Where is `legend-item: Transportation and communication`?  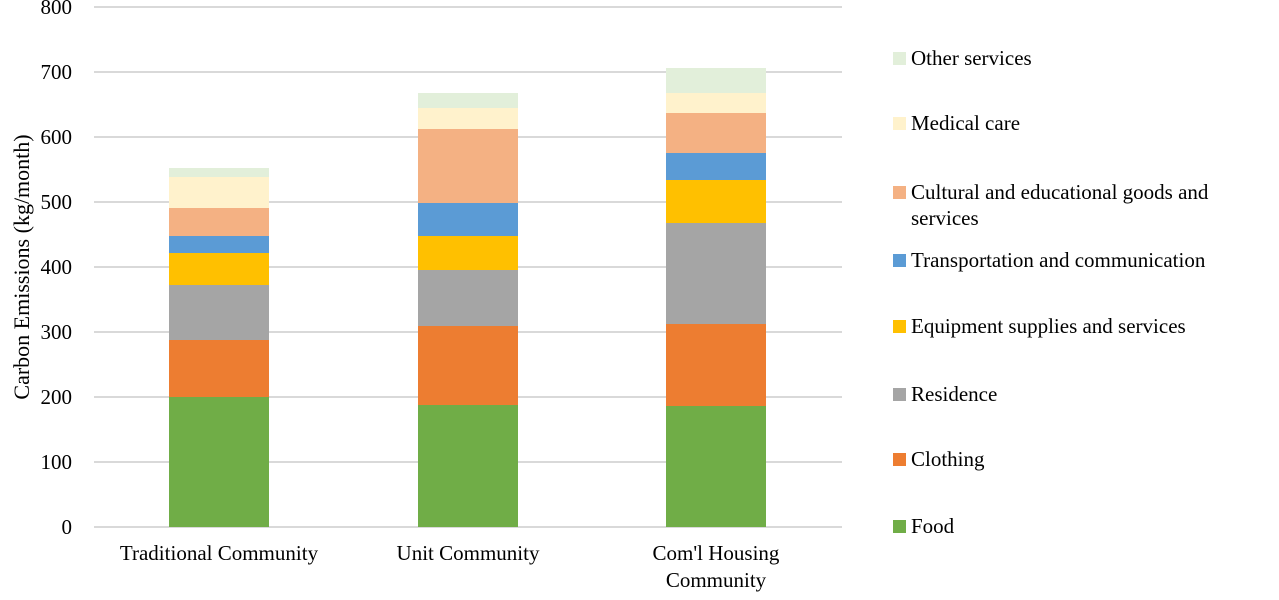 legend-item: Transportation and communication is located at coordinates (1049, 260).